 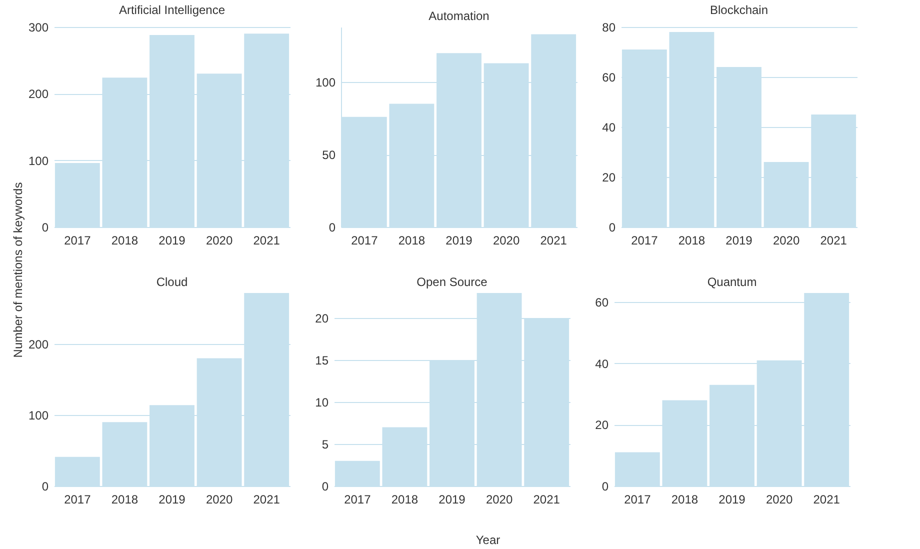 I want to click on y-tick-label: 50, so click(x=329, y=155).